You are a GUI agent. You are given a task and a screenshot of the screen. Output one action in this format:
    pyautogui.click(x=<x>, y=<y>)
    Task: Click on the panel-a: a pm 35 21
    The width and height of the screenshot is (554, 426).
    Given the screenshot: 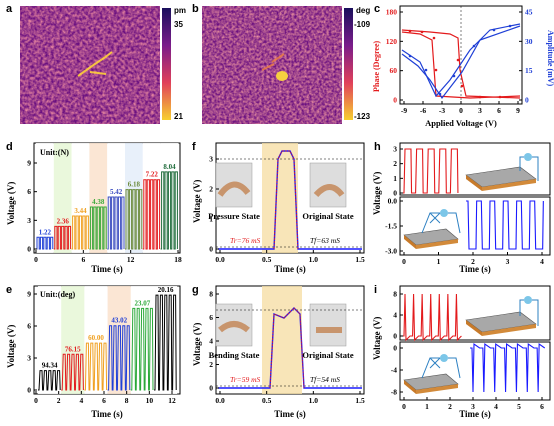 What is the action you would take?
    pyautogui.click(x=93, y=65)
    